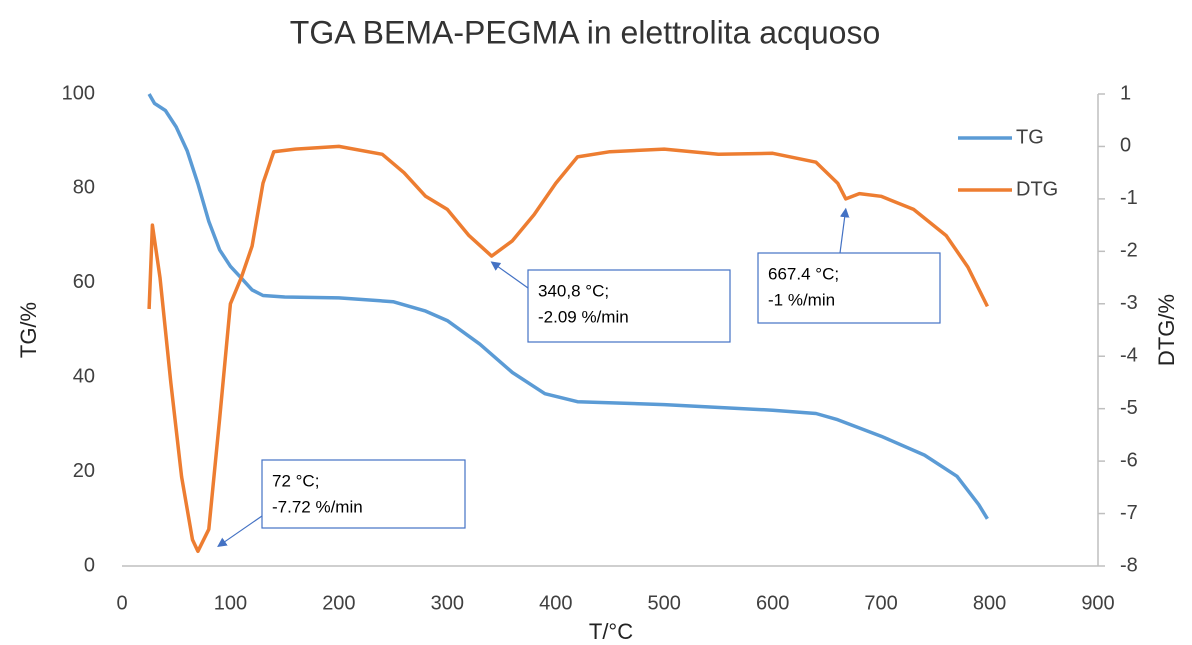  Describe the element at coordinates (1125, 146) in the screenshot. I see `y2-tick-label: 0` at that location.